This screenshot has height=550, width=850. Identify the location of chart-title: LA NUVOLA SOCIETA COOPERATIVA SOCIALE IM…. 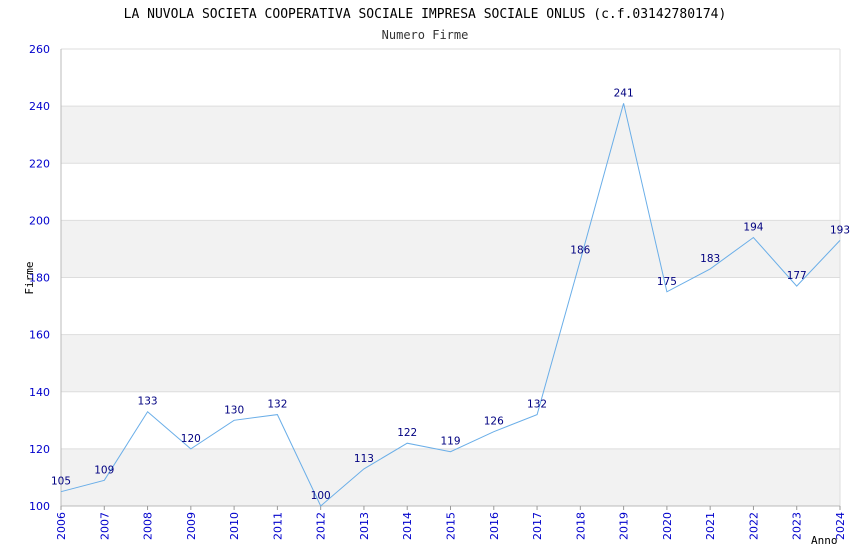
(425, 14).